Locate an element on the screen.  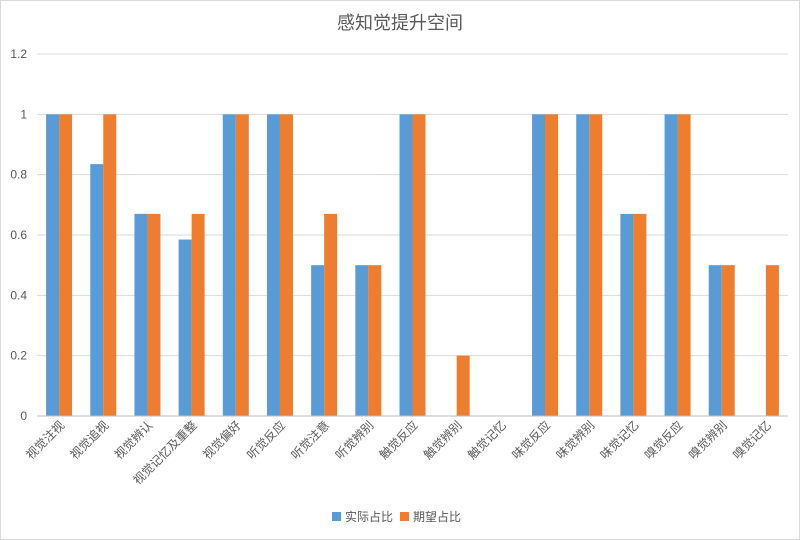
x-tick-label: 视觉注视 is located at coordinates (45, 440).